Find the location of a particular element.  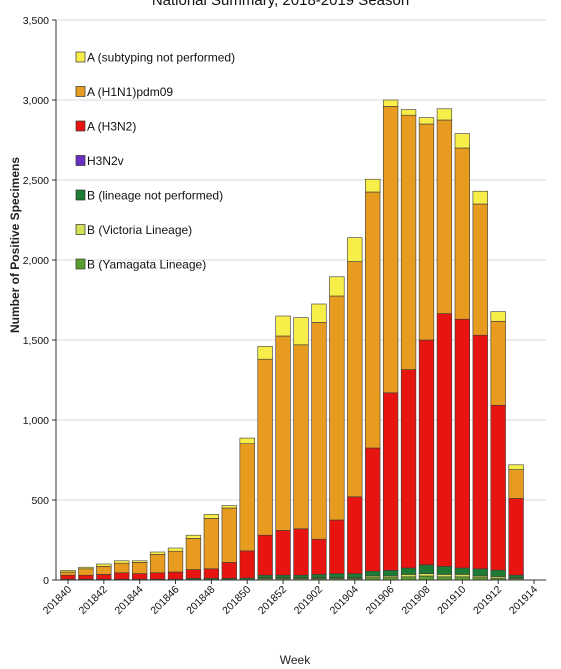

x-tick-label: 201908 is located at coordinates (415, 600).